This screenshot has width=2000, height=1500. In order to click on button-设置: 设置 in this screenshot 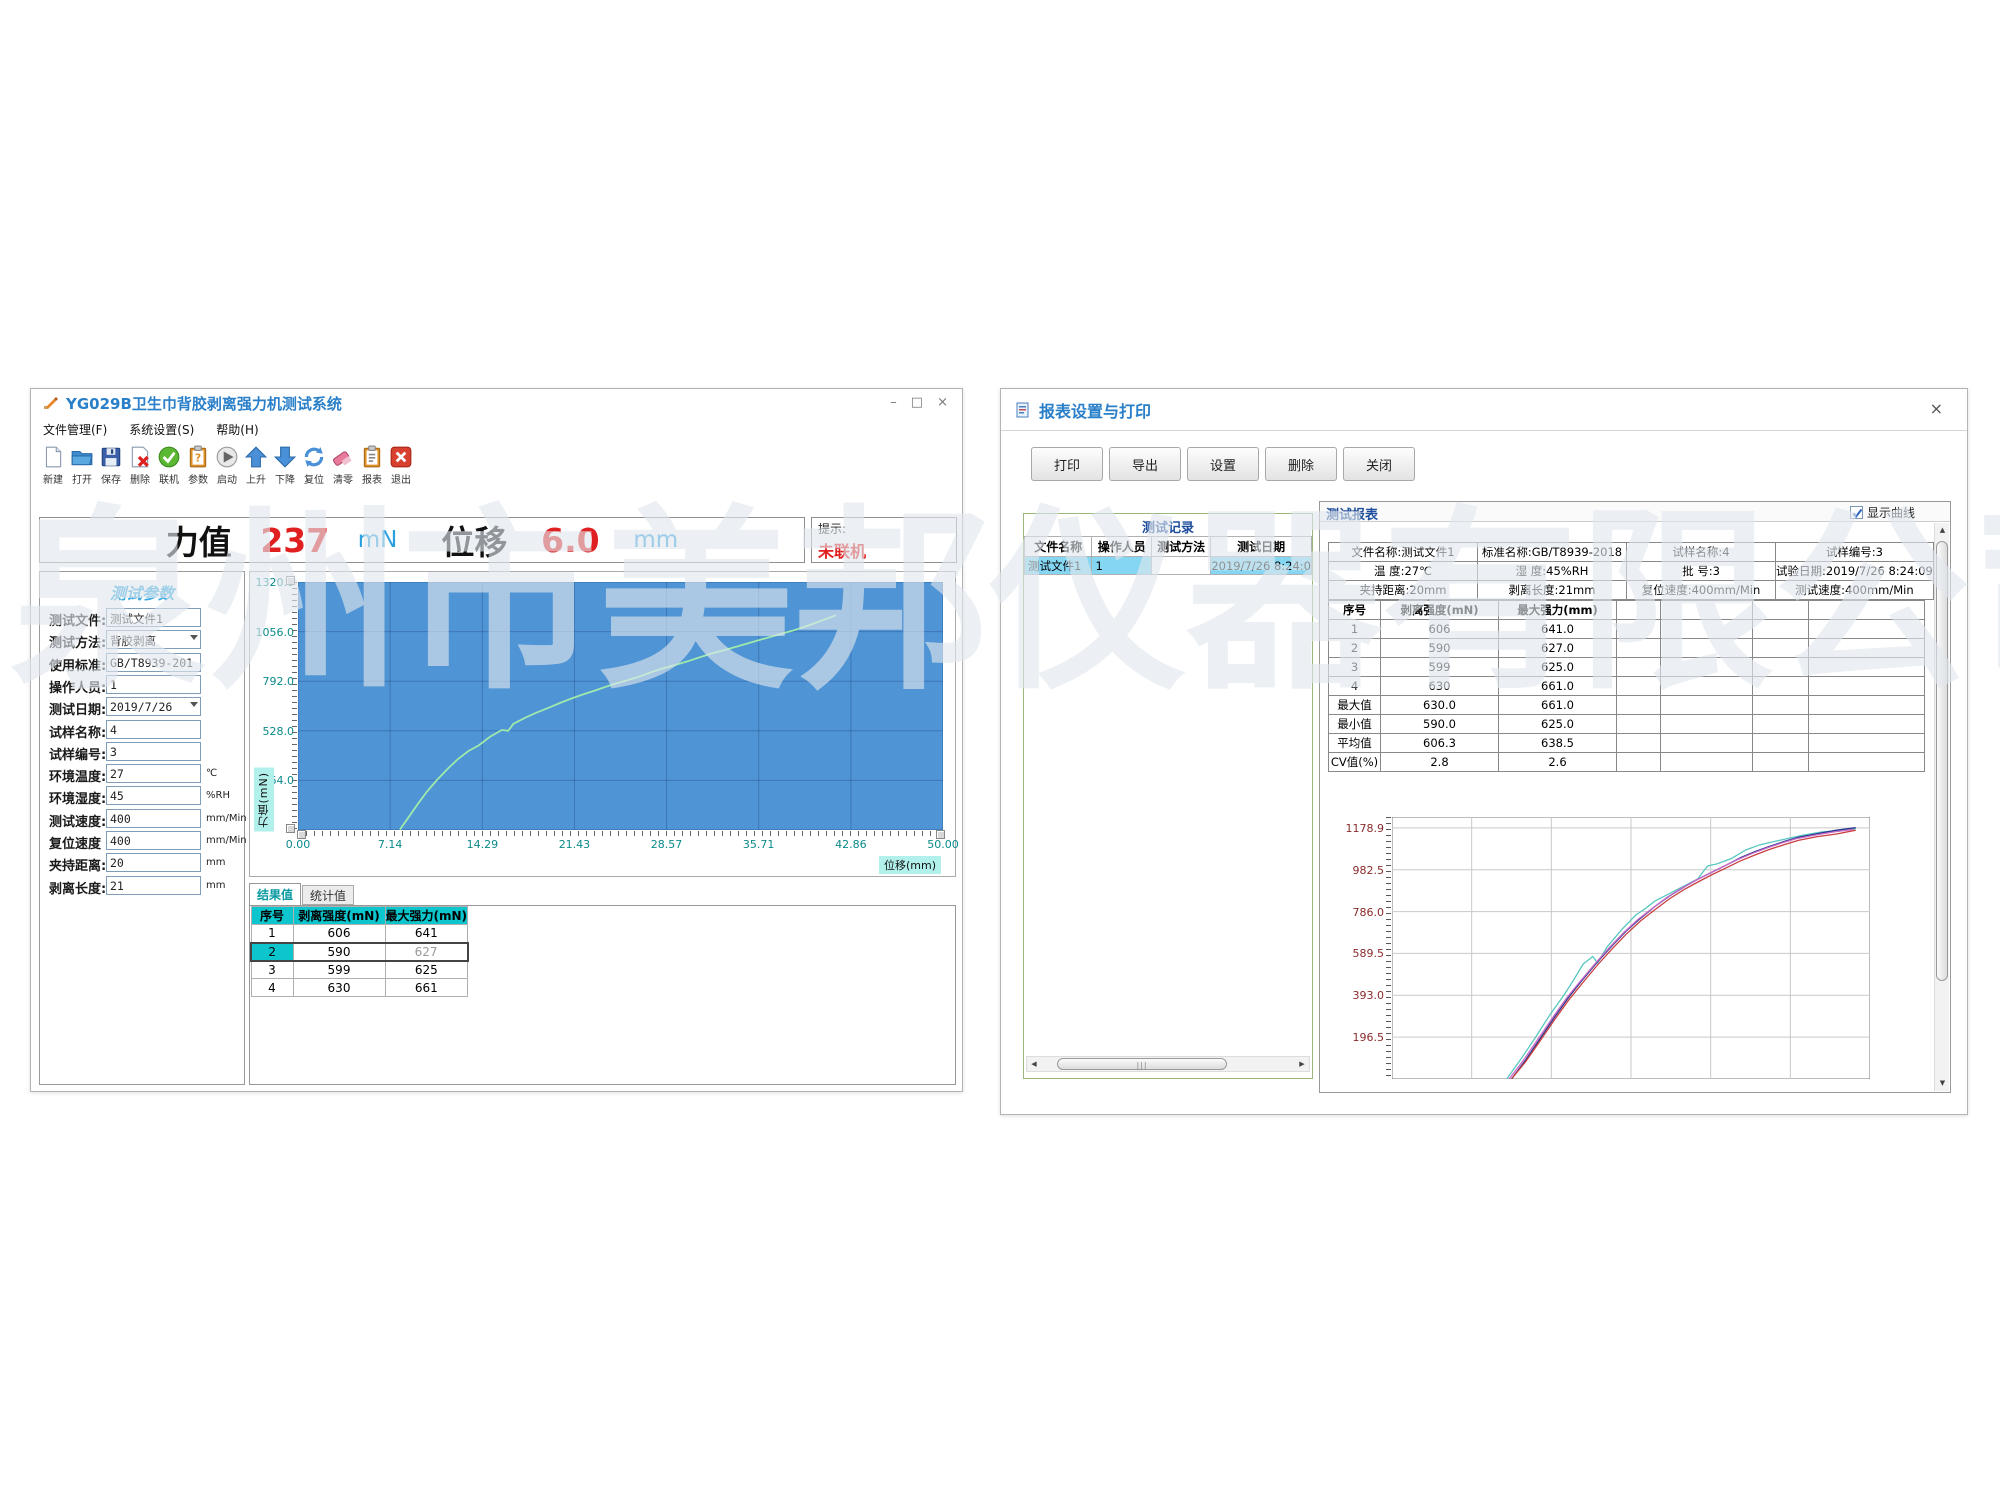, I will do `click(1223, 464)`.